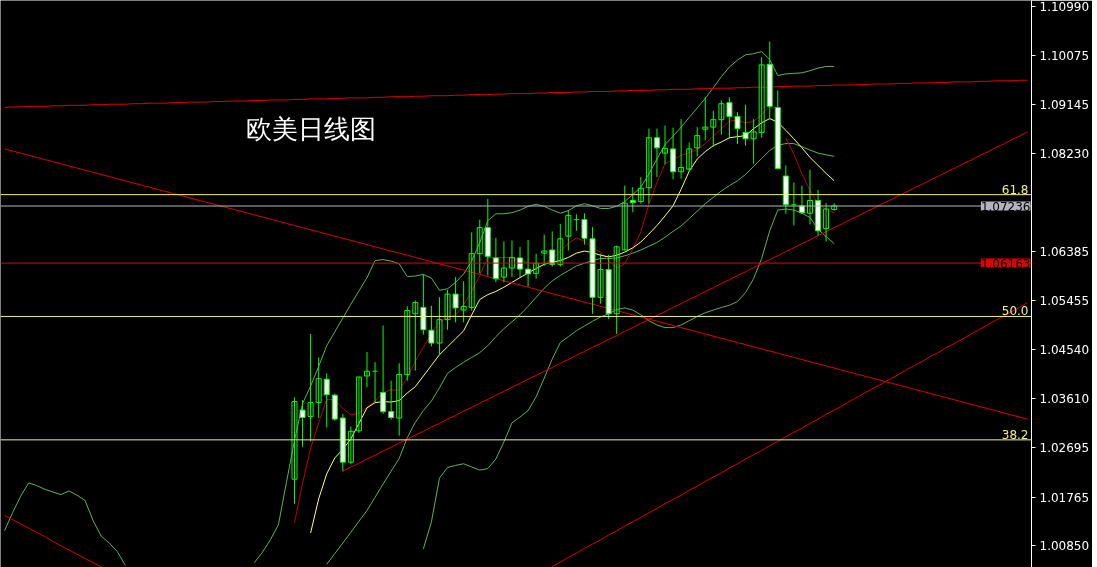 The image size is (1097, 567). I want to click on y-tick-label: 1.01765, so click(1064, 497).